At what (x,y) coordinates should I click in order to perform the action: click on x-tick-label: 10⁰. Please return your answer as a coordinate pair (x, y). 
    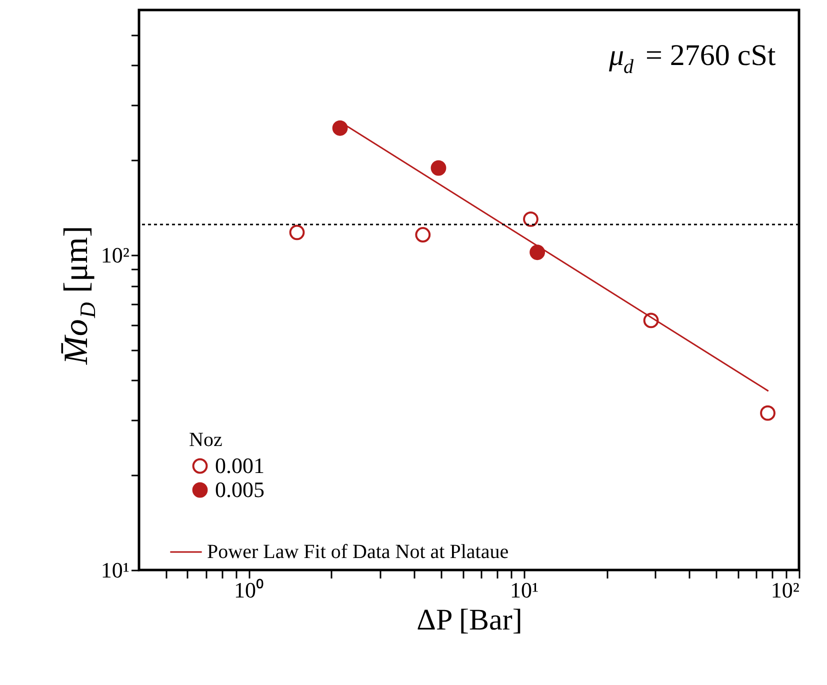
    Looking at the image, I should click on (249, 590).